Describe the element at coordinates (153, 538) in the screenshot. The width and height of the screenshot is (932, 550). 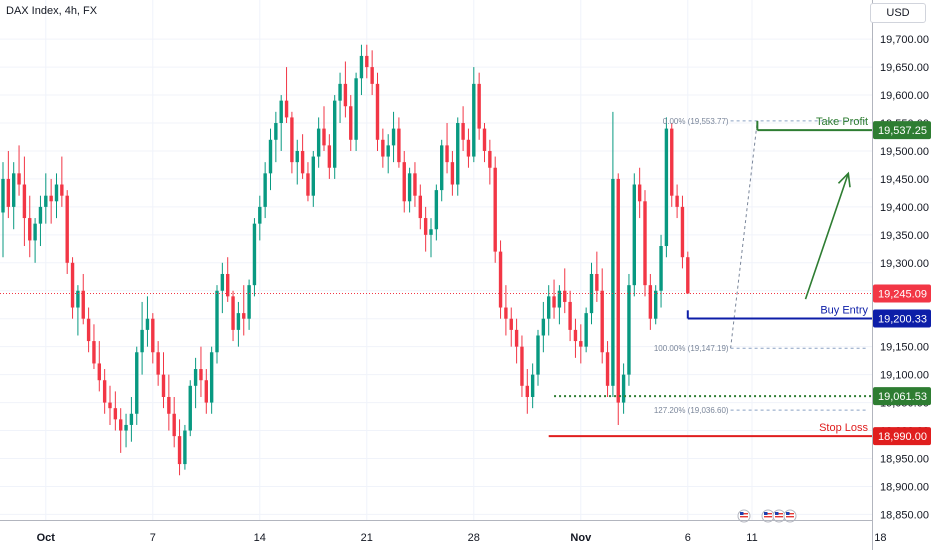
I see `time-tick-label: 7` at that location.